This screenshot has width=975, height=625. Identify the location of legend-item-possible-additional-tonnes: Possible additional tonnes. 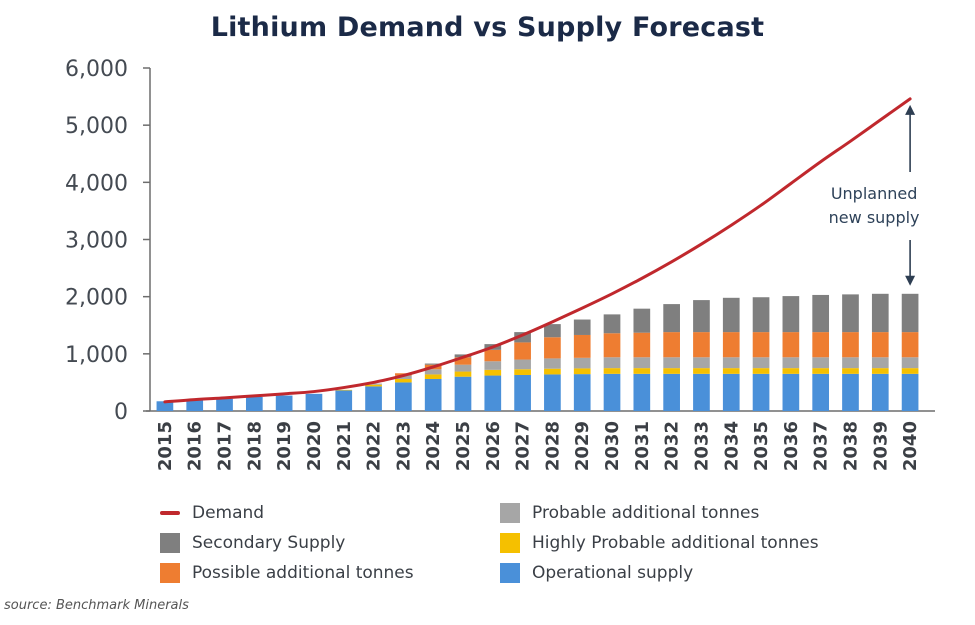
(287, 573).